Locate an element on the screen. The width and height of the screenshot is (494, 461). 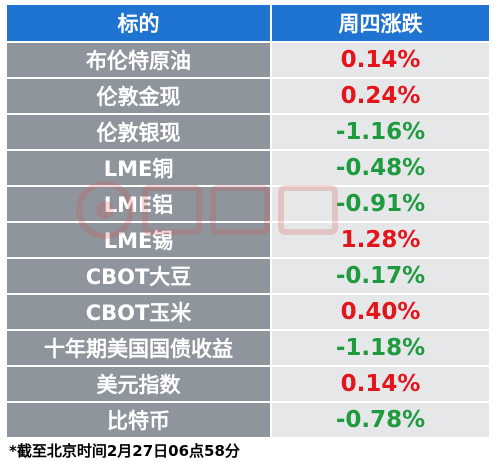
table-row: LME铝 -0.91% is located at coordinates (248, 204).